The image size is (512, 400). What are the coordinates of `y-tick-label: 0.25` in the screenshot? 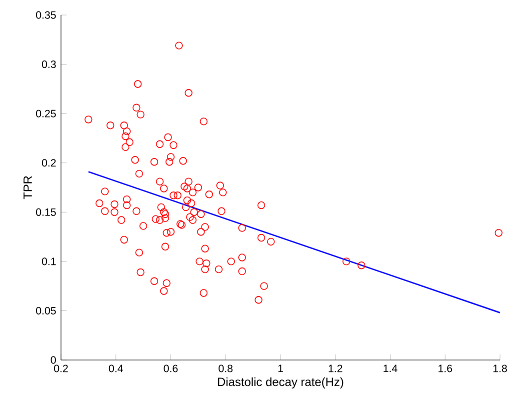 It's located at (46, 114).